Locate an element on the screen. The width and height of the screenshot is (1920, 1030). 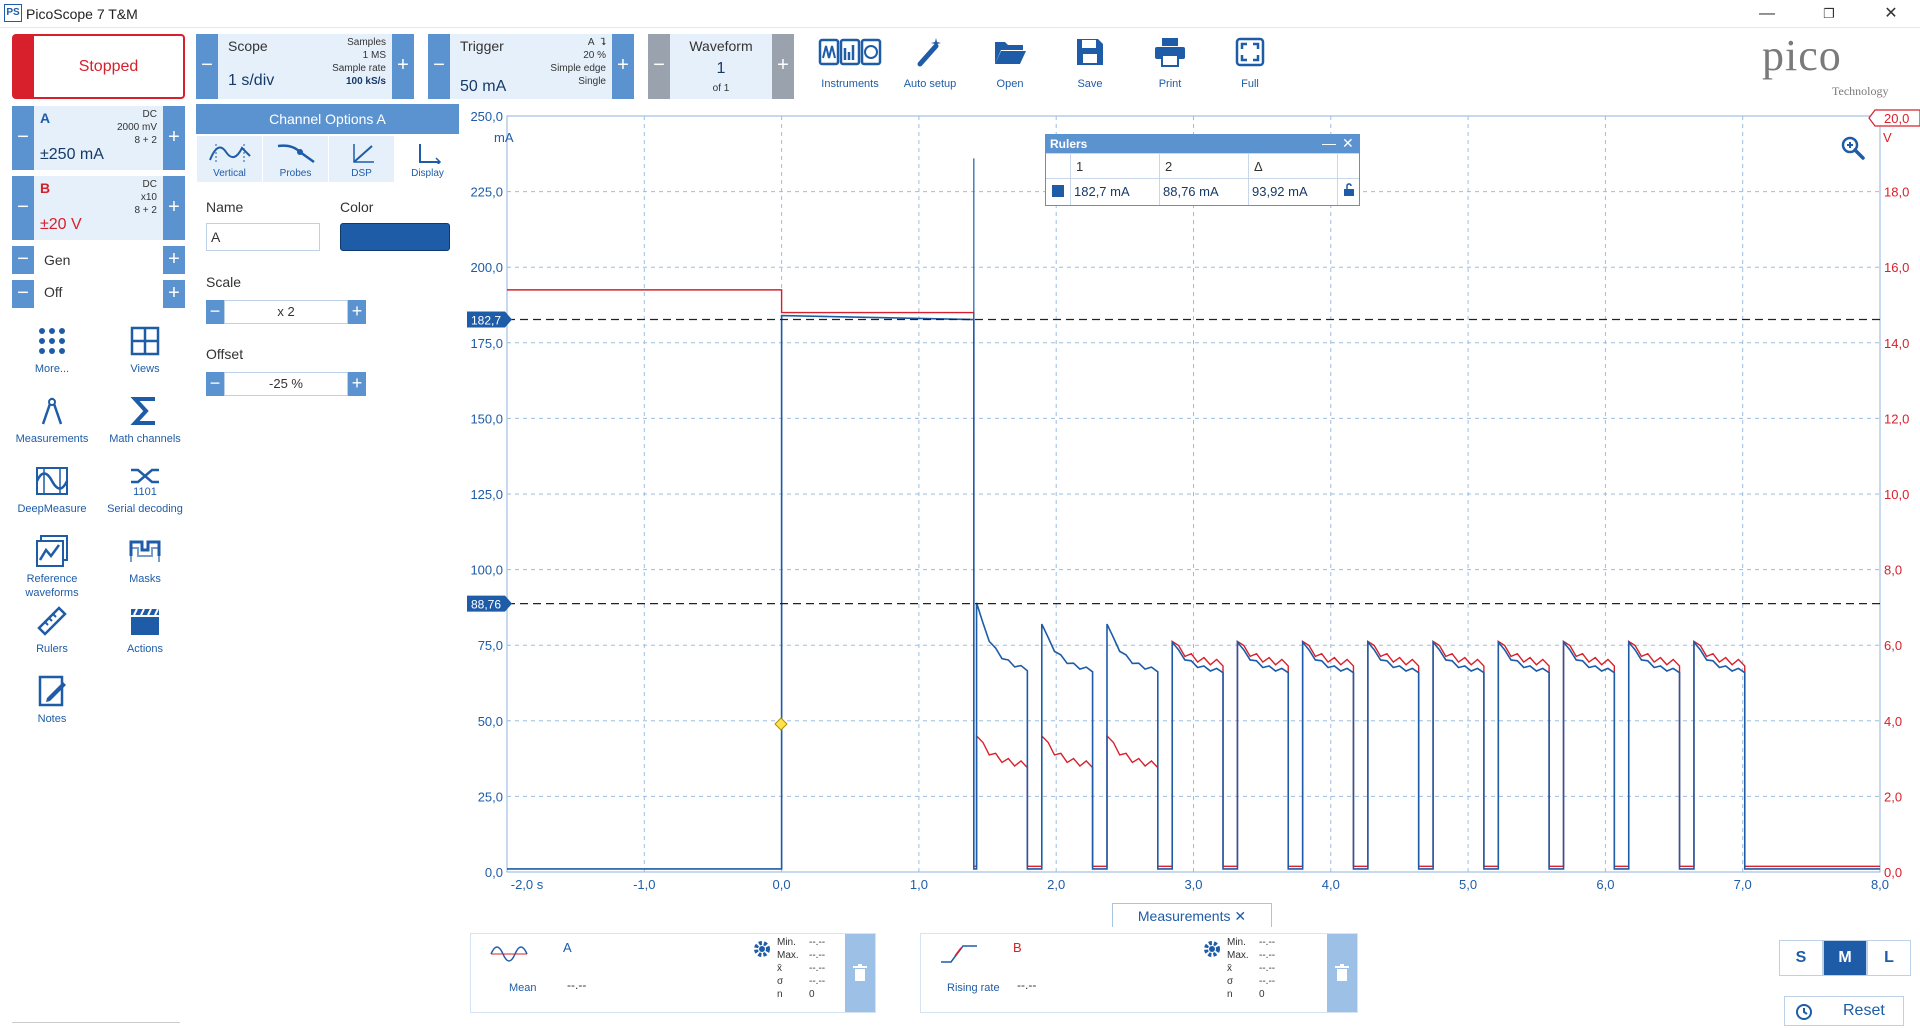
serial-decoding-button: 1101 Serial decoding is located at coordinates (145, 490).